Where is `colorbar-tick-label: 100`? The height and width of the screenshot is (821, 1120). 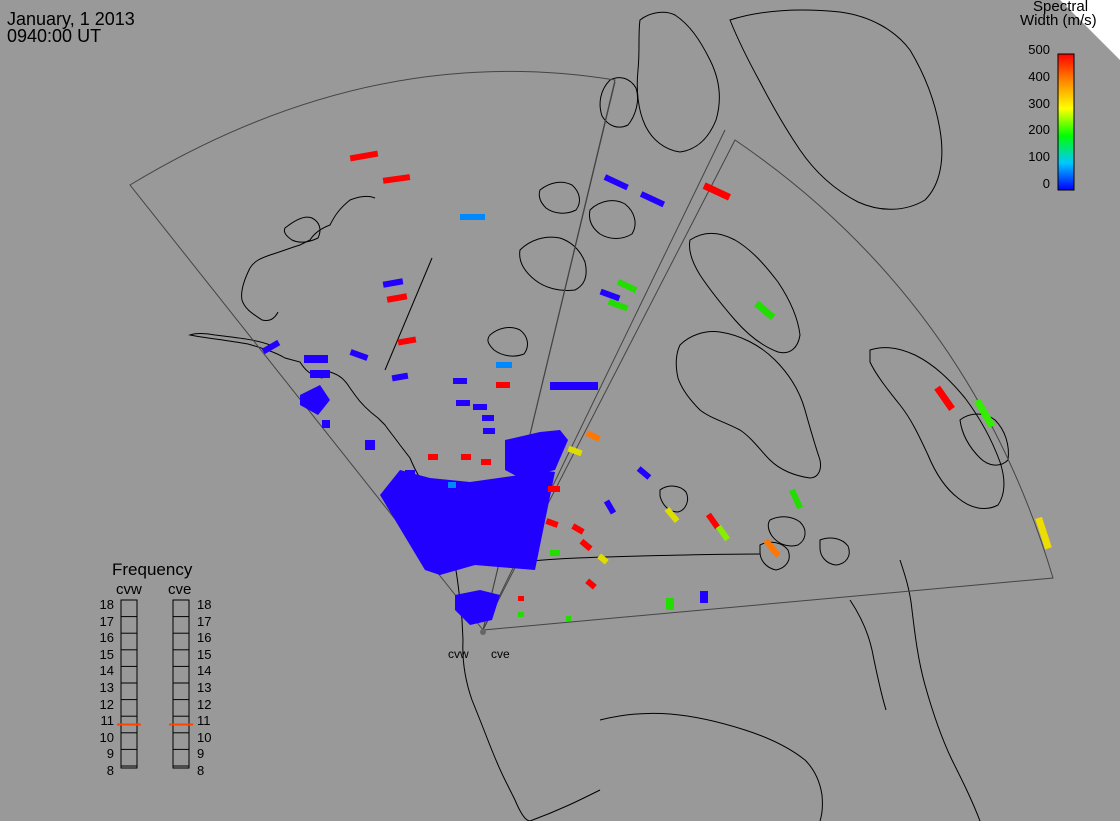
colorbar-tick-label: 100 is located at coordinates (1039, 157).